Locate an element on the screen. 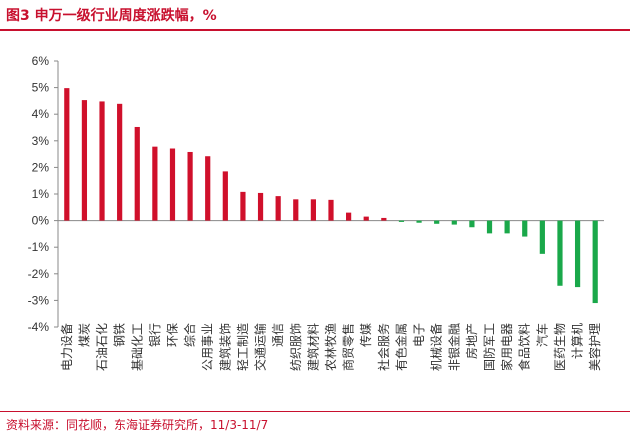 Image resolution: width=630 pixels, height=441 pixels. x-tick-label: 非银金融 is located at coordinates (453, 347).